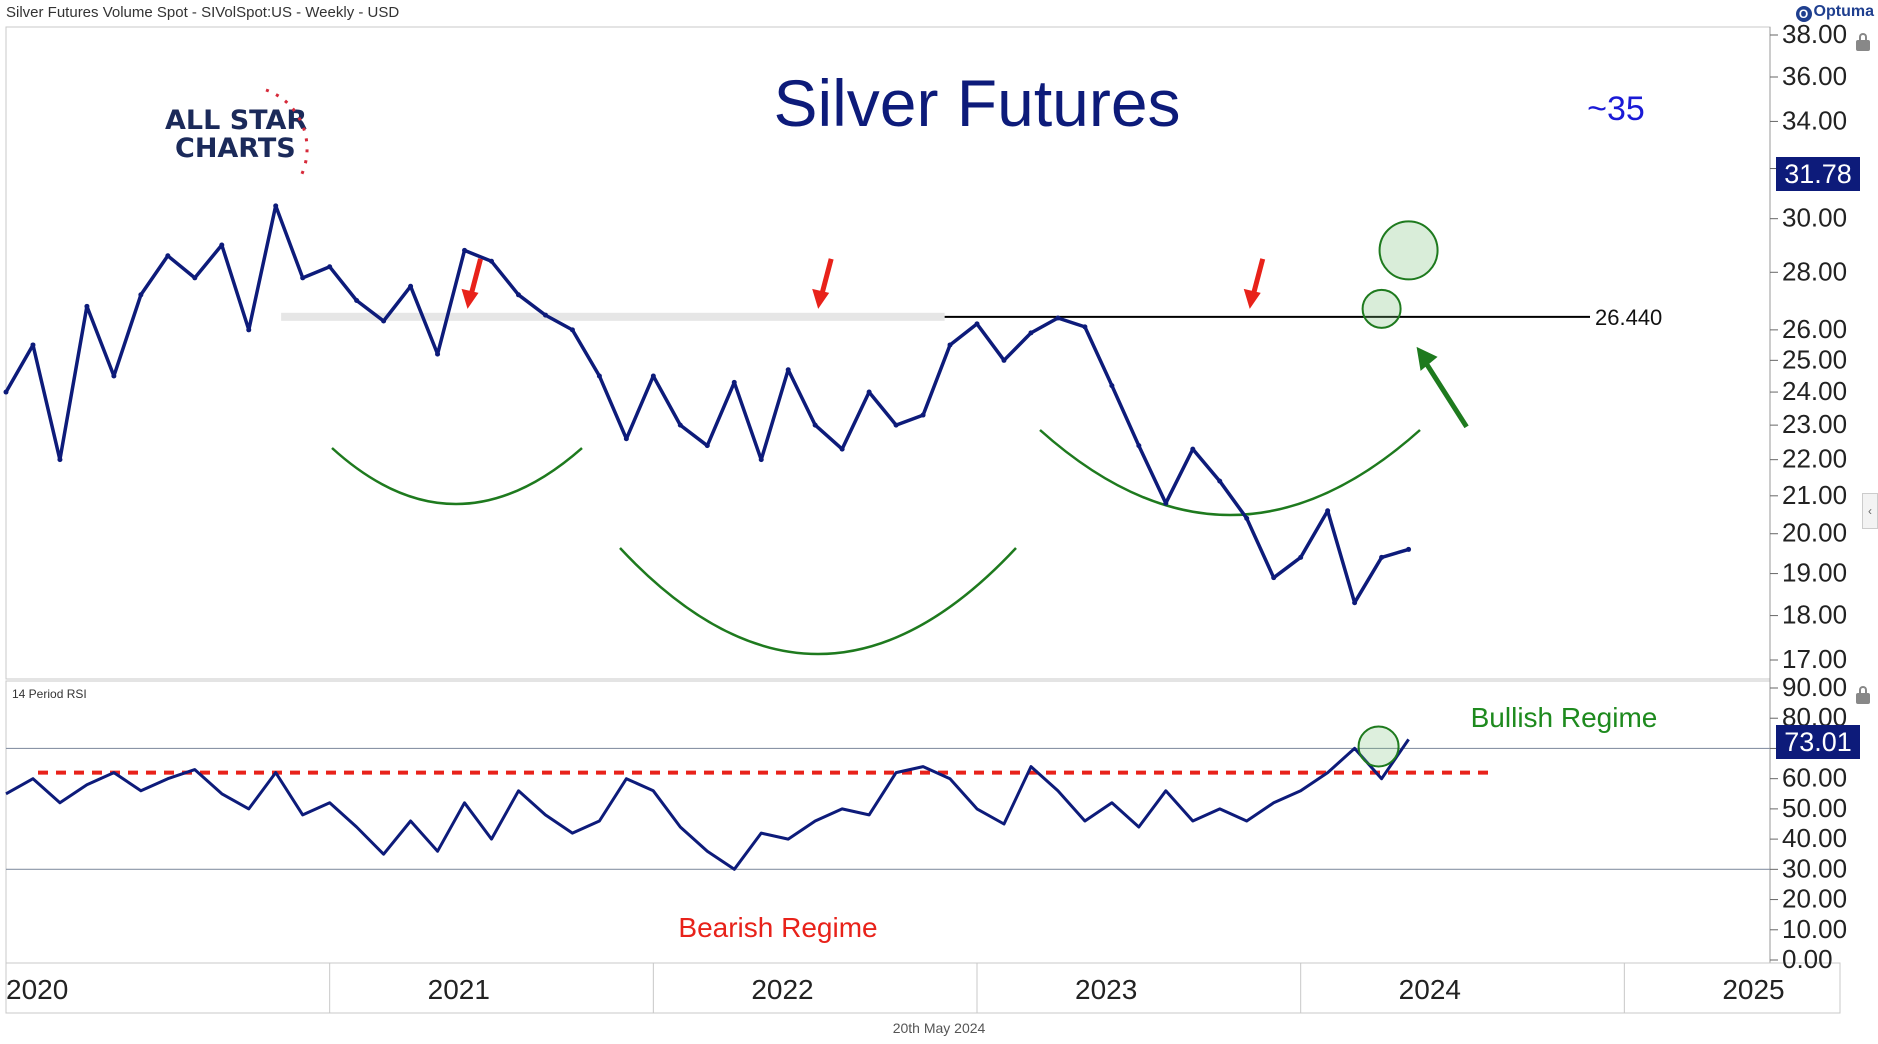  I want to click on breakout-circle, so click(1408, 250).